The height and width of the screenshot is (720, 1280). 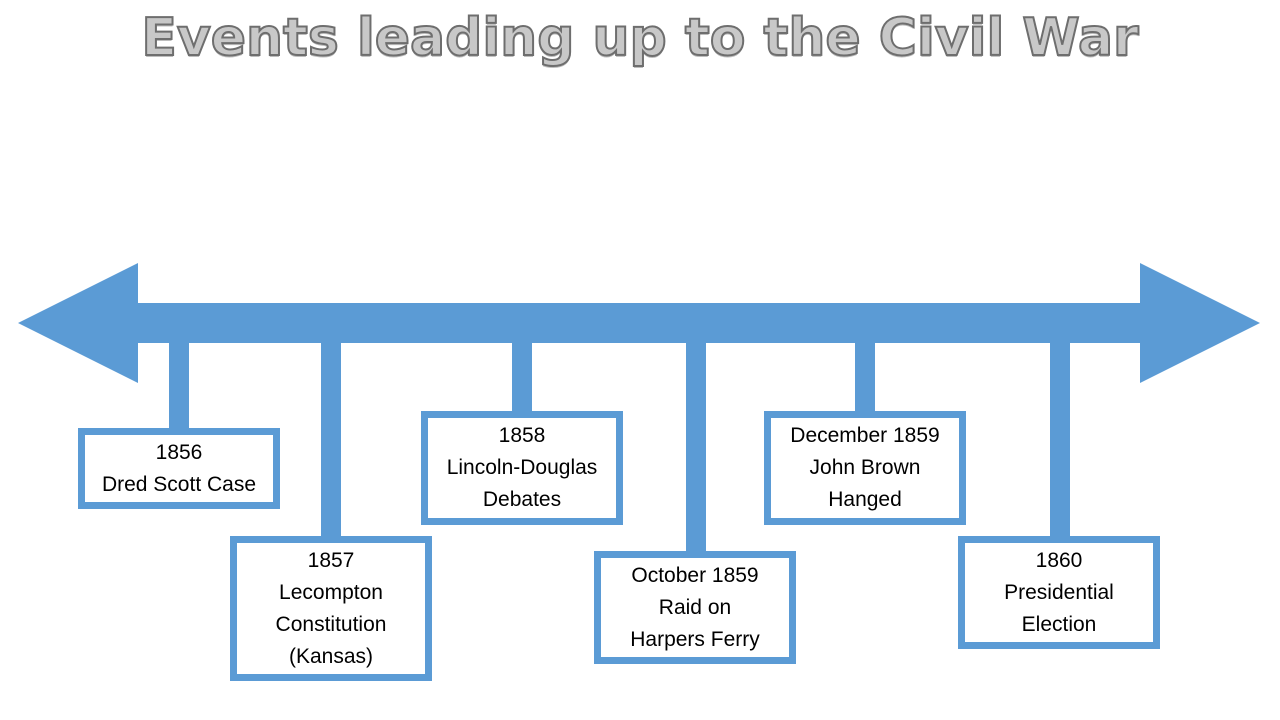 I want to click on event-date: October 1859, so click(x=695, y=575).